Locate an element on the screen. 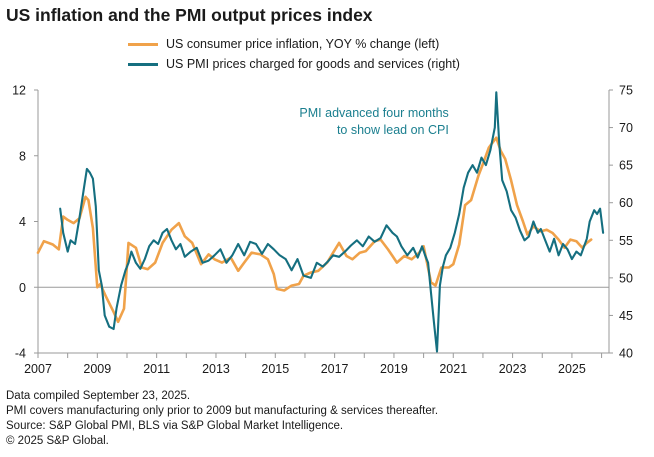  x-tick-label: 2015 is located at coordinates (275, 369).